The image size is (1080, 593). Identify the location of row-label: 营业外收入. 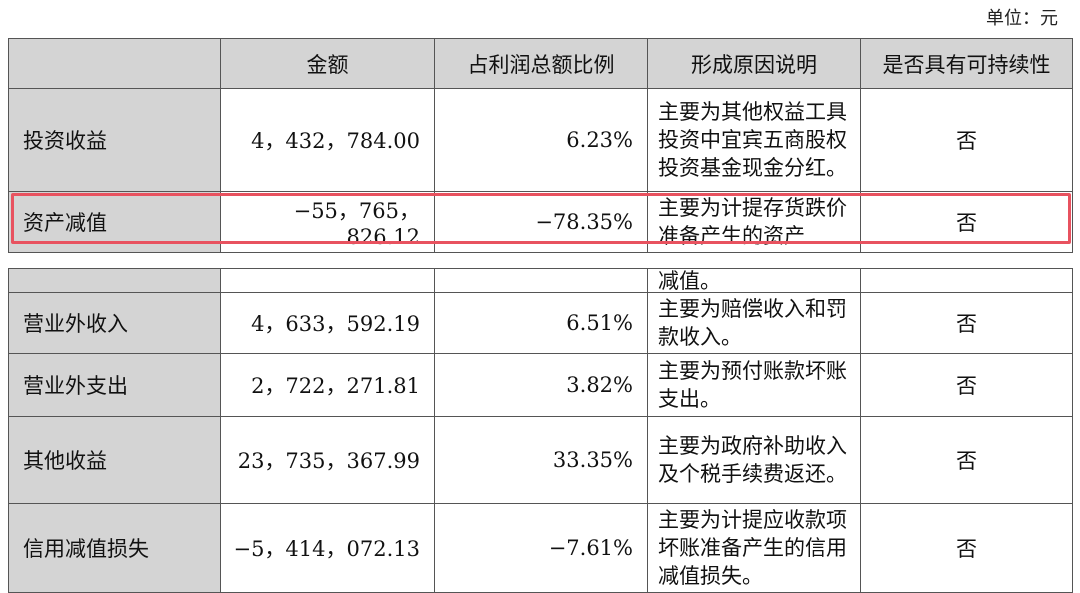
(114, 323).